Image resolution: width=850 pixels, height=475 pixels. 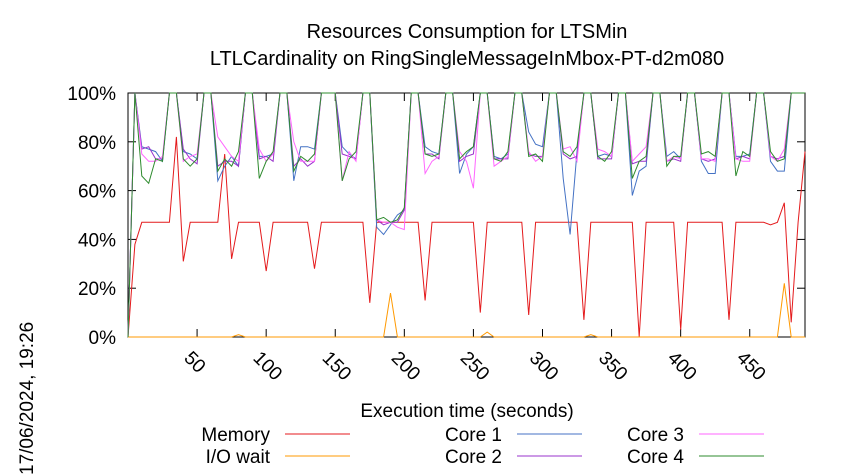 What do you see at coordinates (655, 457) in the screenshot?
I see `legend-label-core-4: Core 4` at bounding box center [655, 457].